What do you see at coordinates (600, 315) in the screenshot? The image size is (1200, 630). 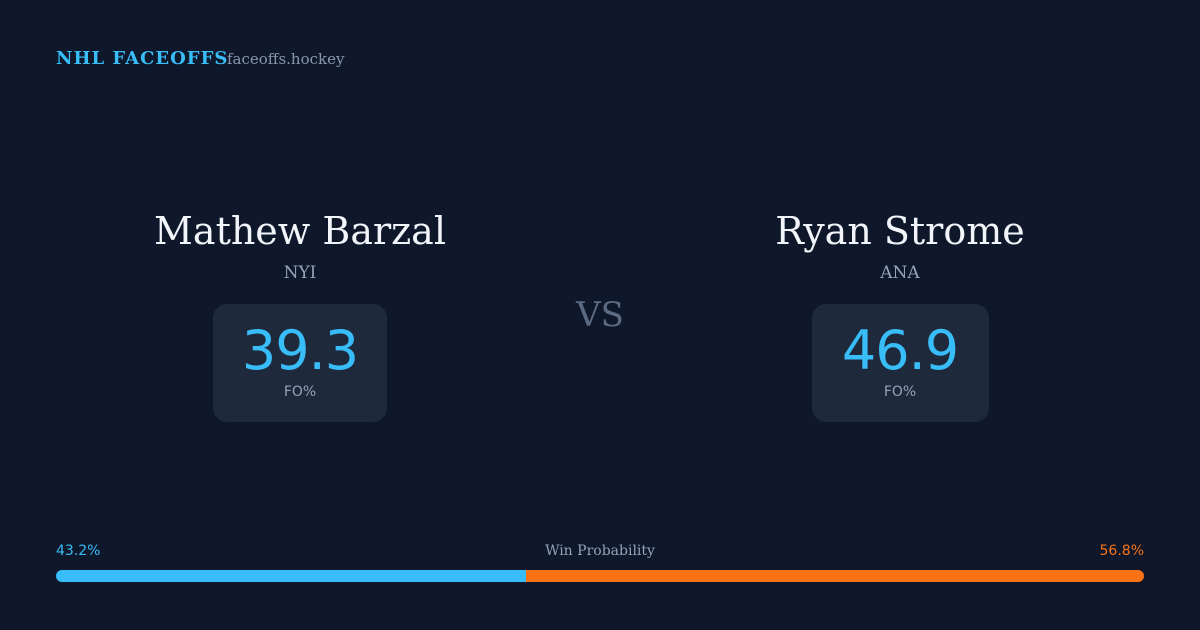 I see `vs: VS` at bounding box center [600, 315].